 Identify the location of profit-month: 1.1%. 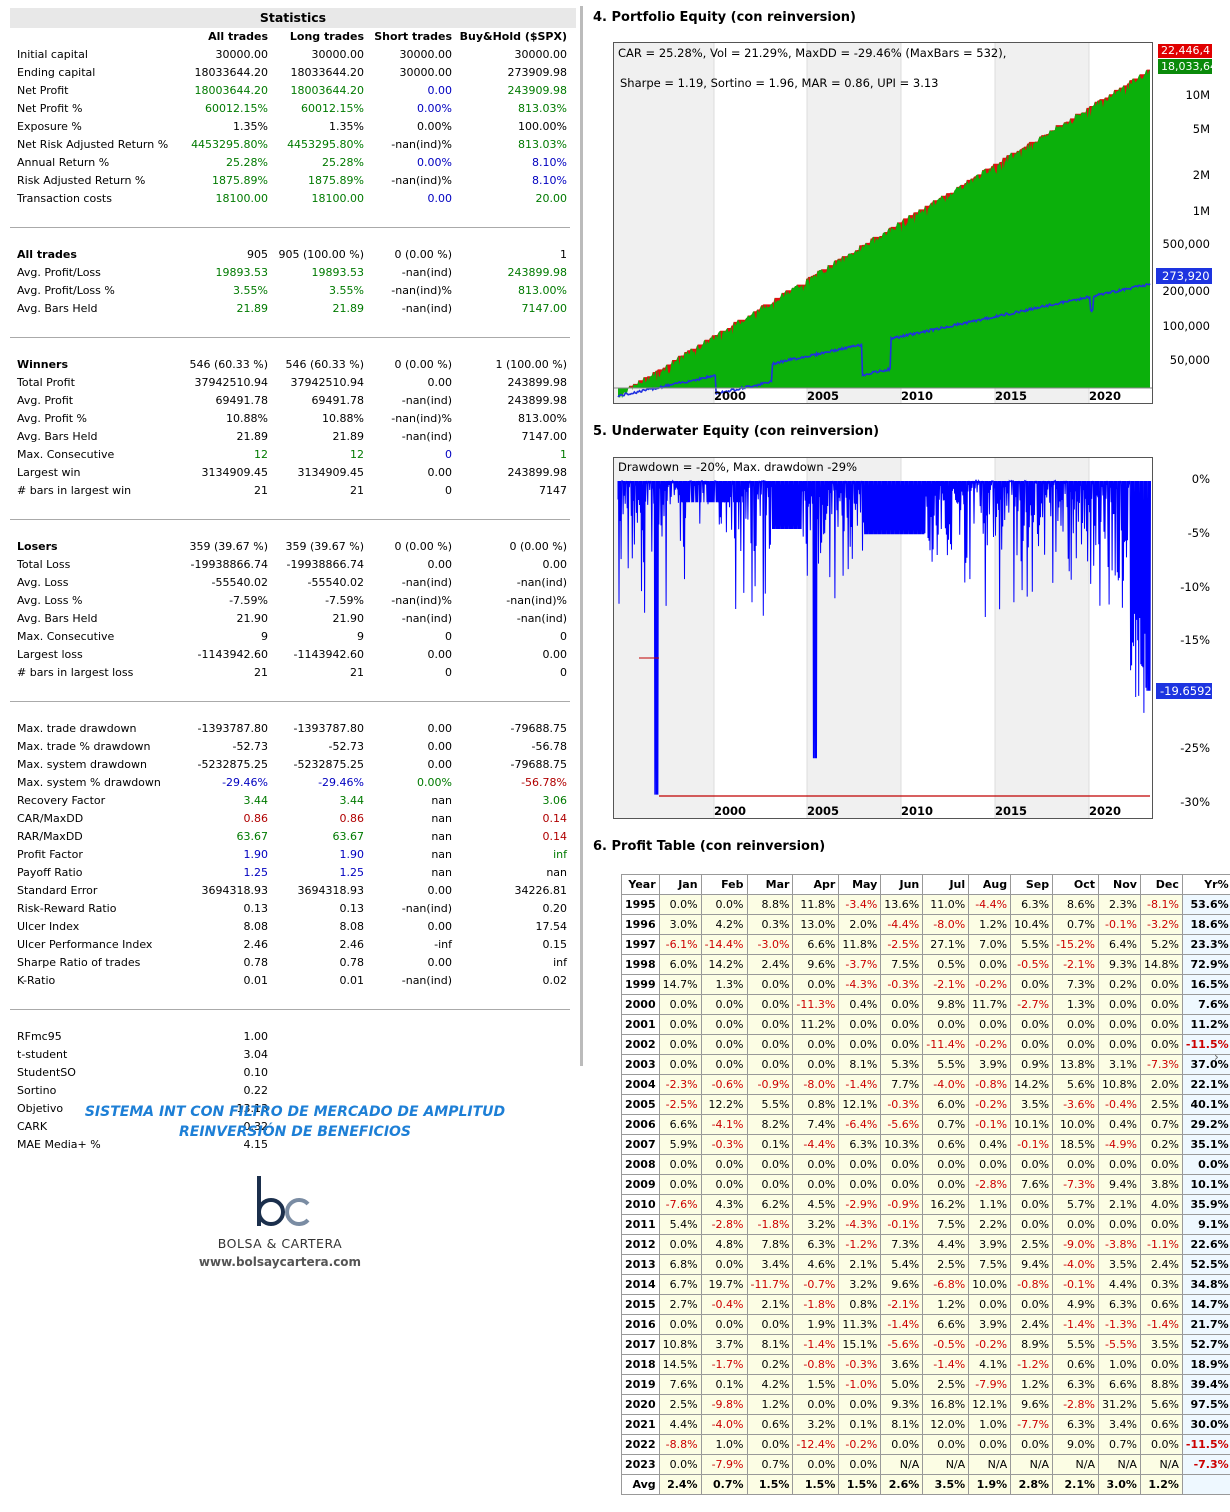
(990, 1204).